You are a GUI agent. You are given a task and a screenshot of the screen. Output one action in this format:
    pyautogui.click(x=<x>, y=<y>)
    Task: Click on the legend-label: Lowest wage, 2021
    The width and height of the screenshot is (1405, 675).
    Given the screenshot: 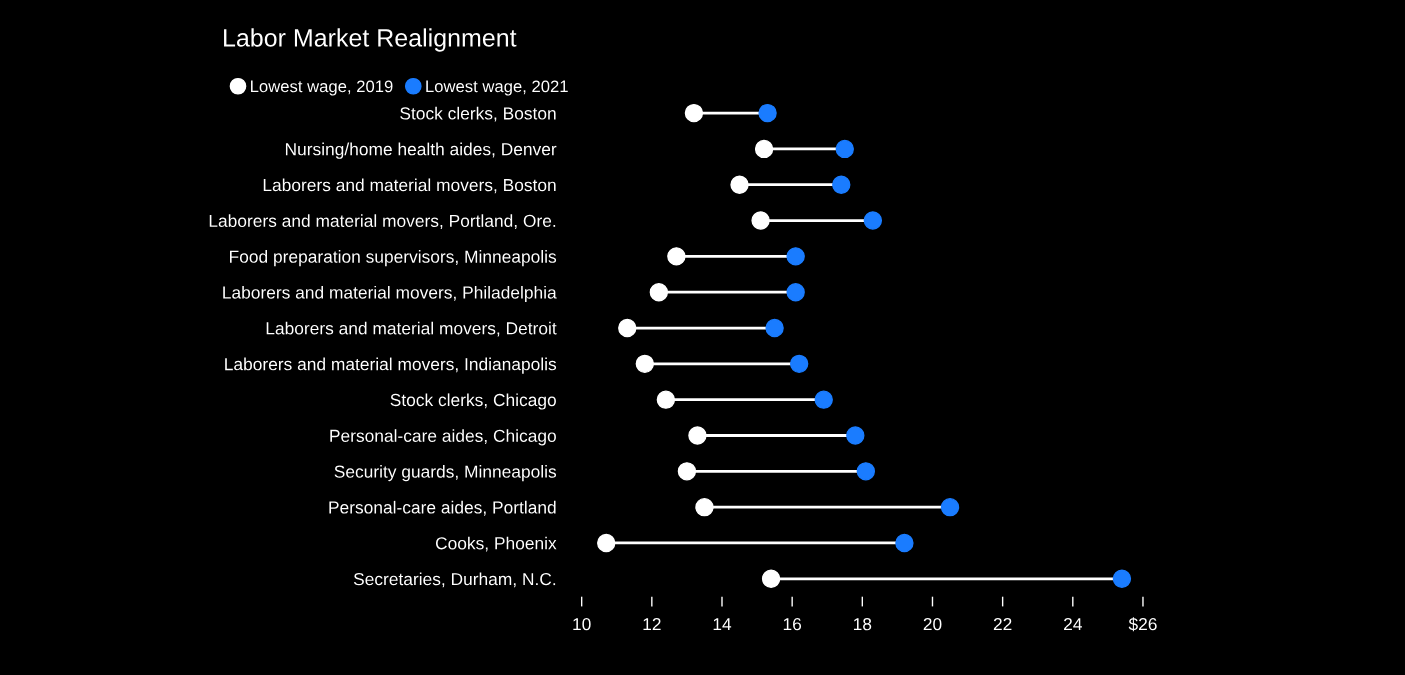 What is the action you would take?
    pyautogui.click(x=497, y=88)
    